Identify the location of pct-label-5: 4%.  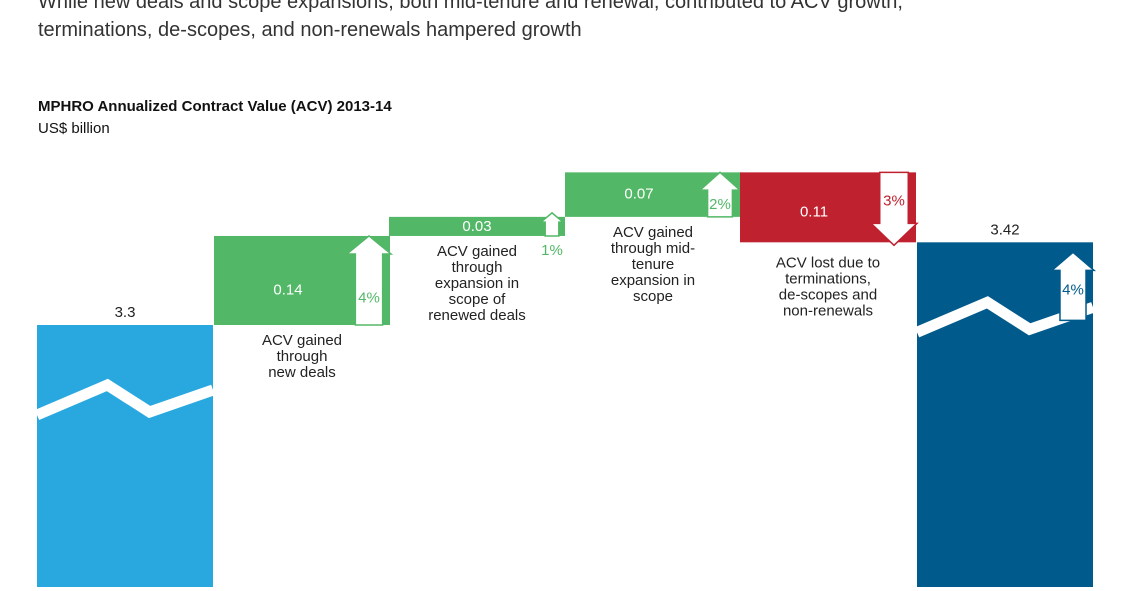
(1073, 289).